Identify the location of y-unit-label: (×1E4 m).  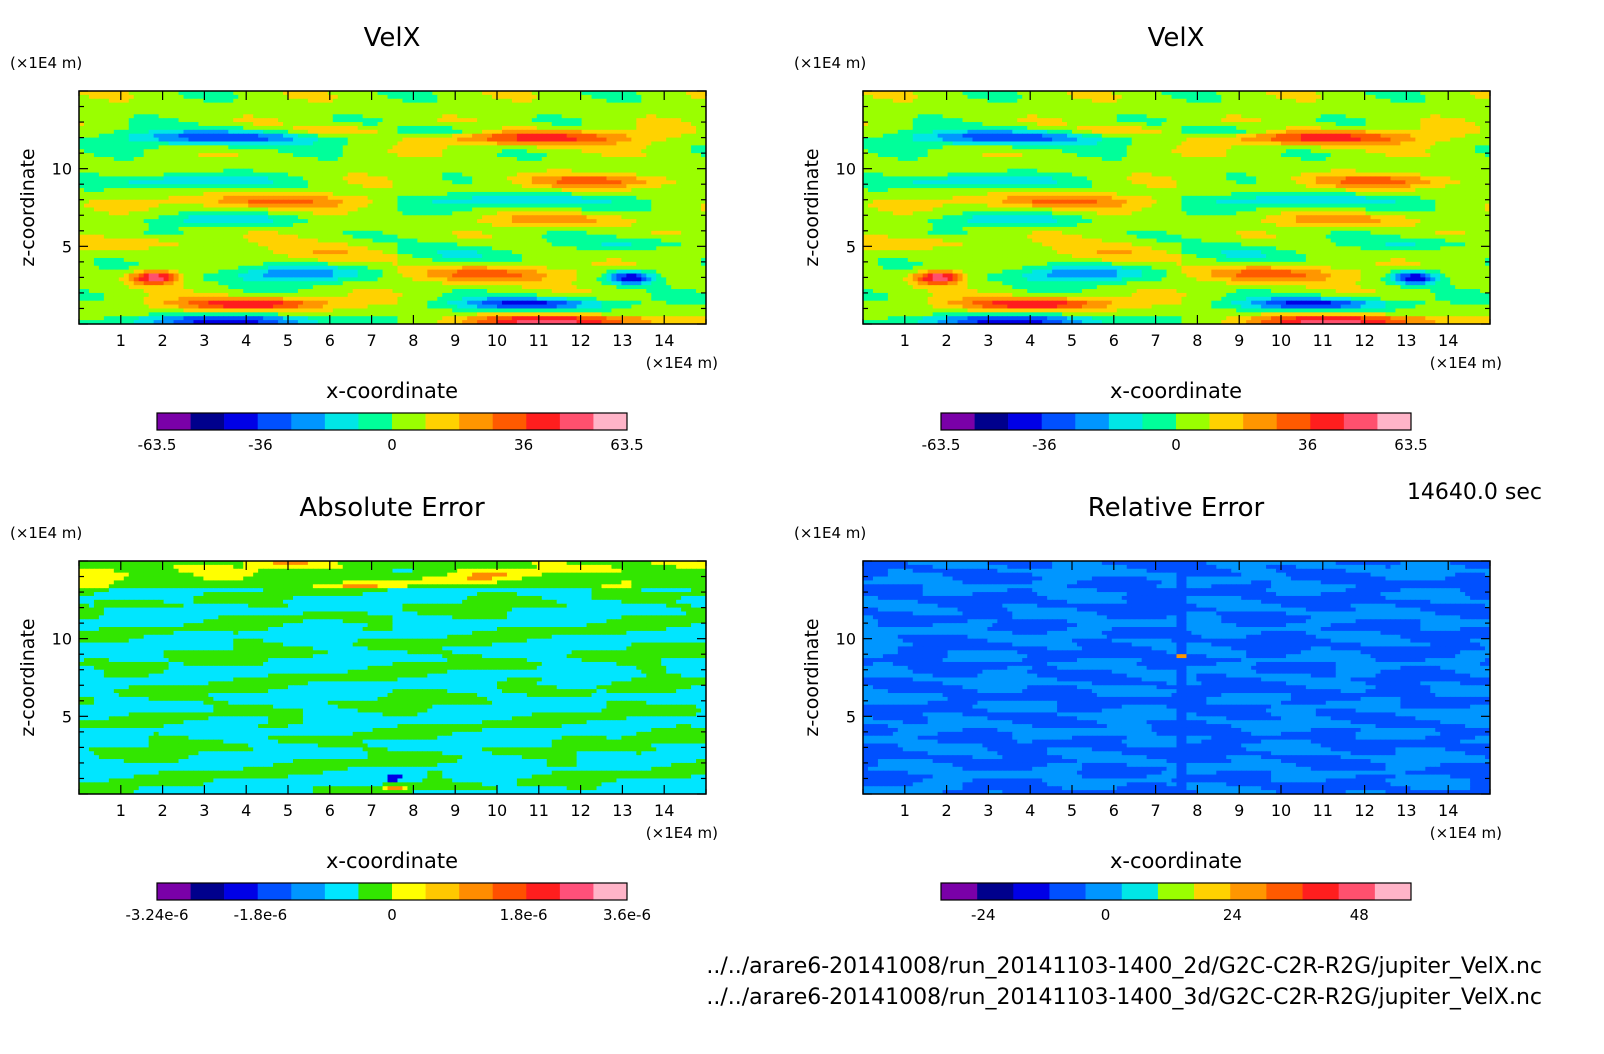
(46, 63).